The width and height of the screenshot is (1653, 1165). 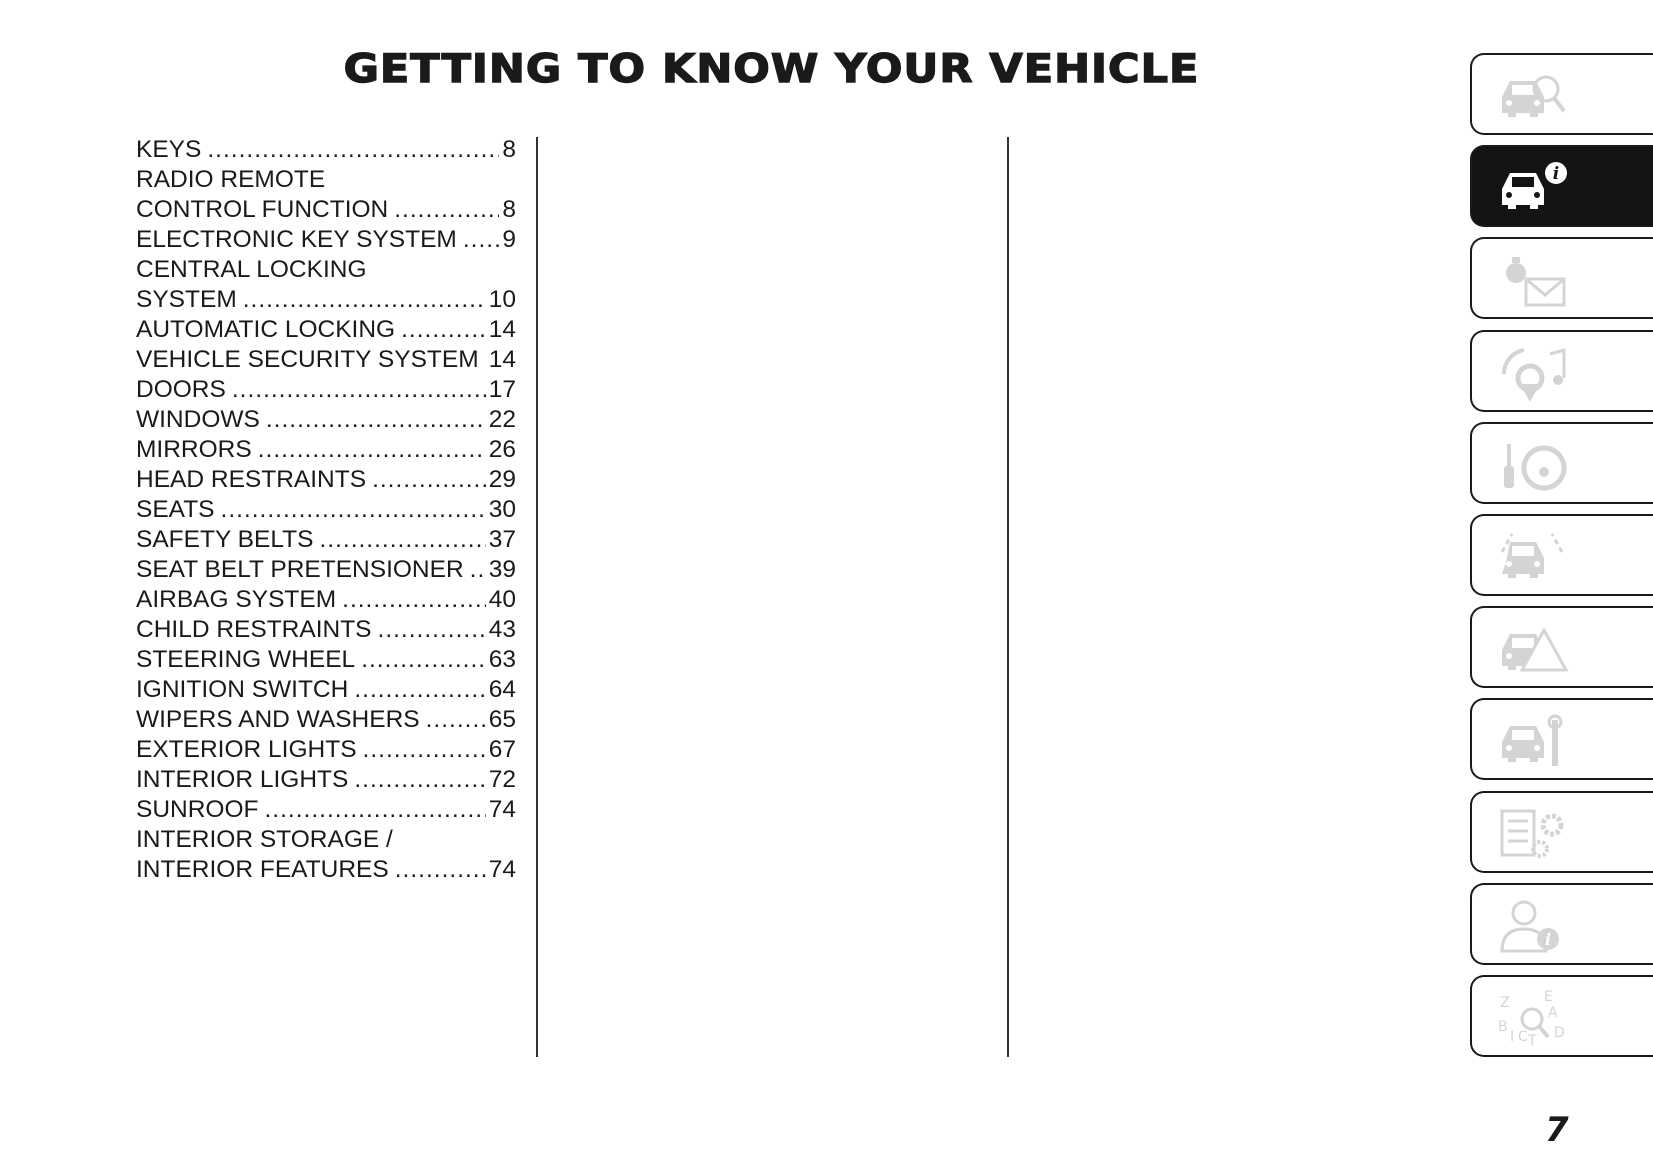 I want to click on toc-entry-label: CONTROL FUNCTION, so click(x=262, y=209).